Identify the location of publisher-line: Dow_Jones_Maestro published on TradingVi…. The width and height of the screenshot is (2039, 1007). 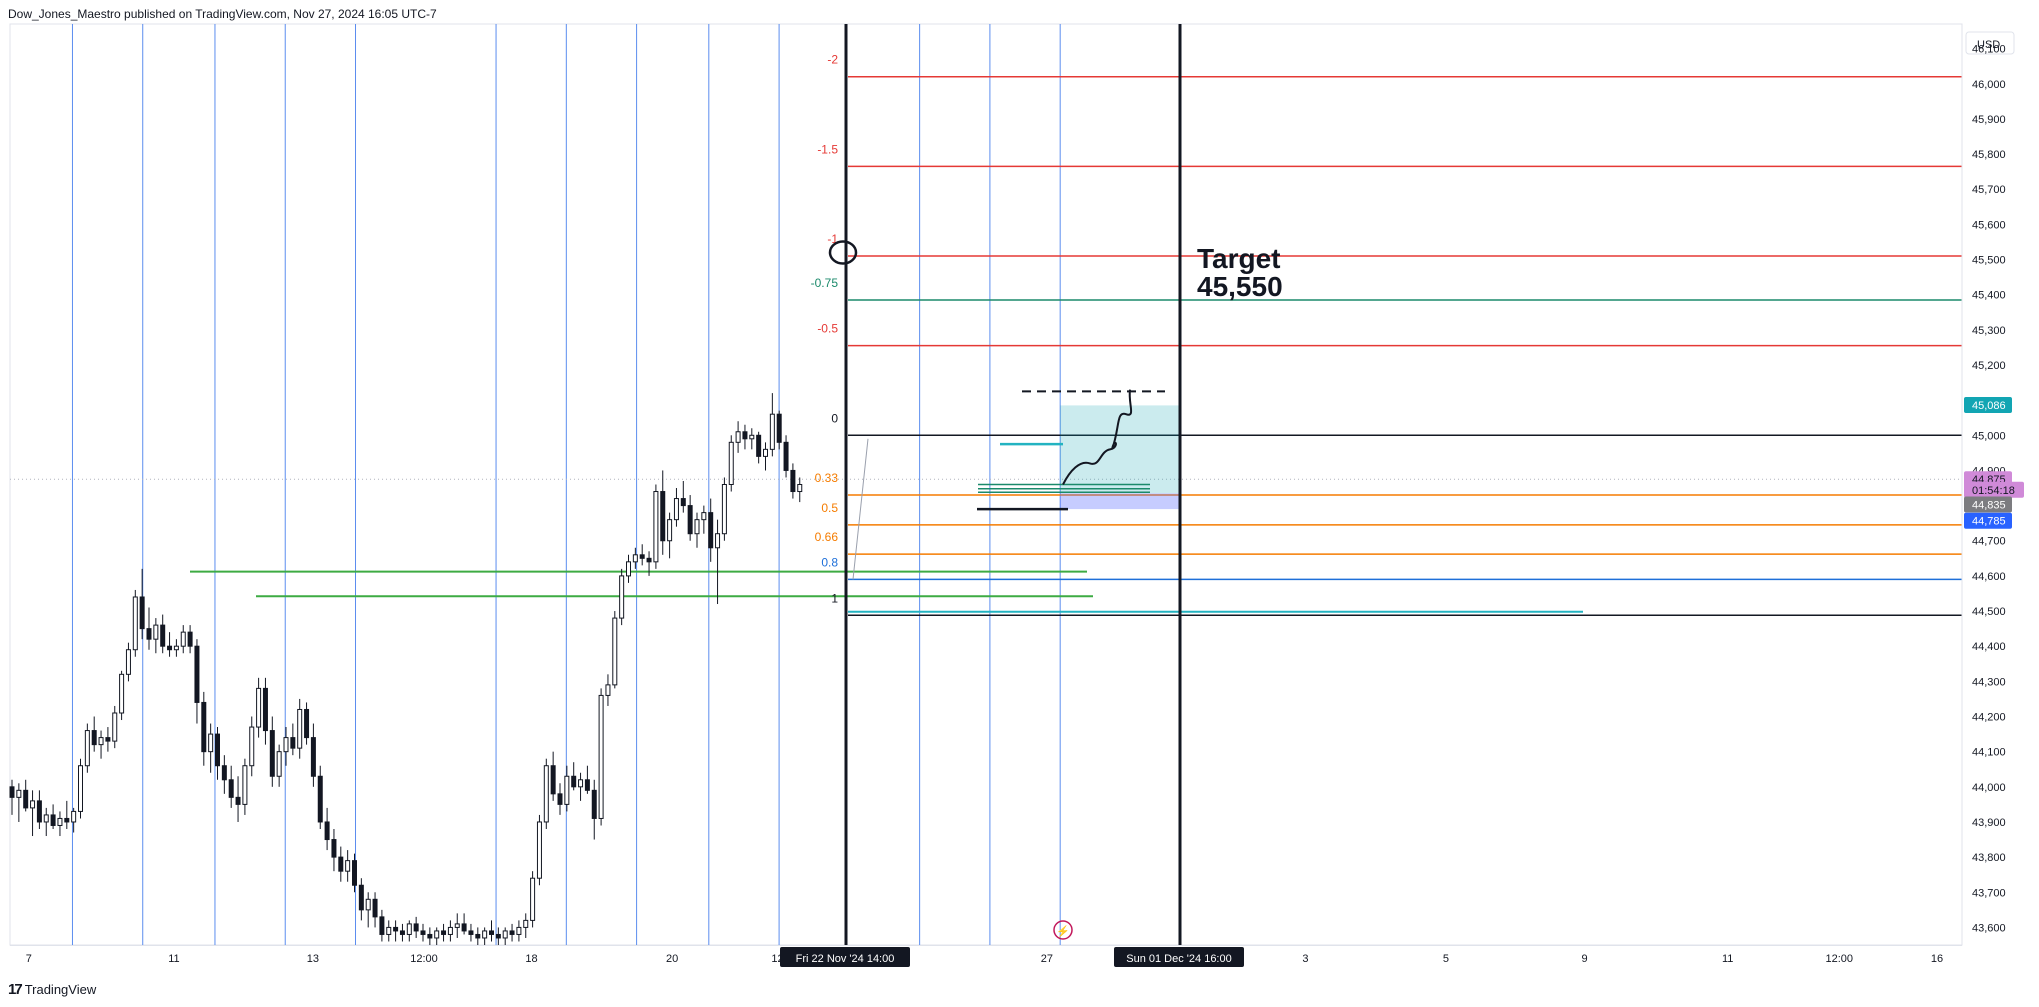
(222, 14).